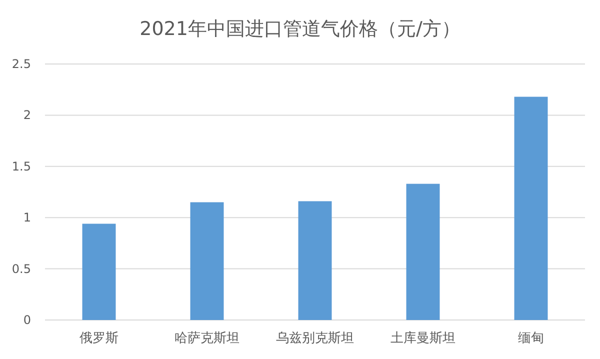 The image size is (600, 359). I want to click on y-tick-label: 1.5, so click(21, 166).